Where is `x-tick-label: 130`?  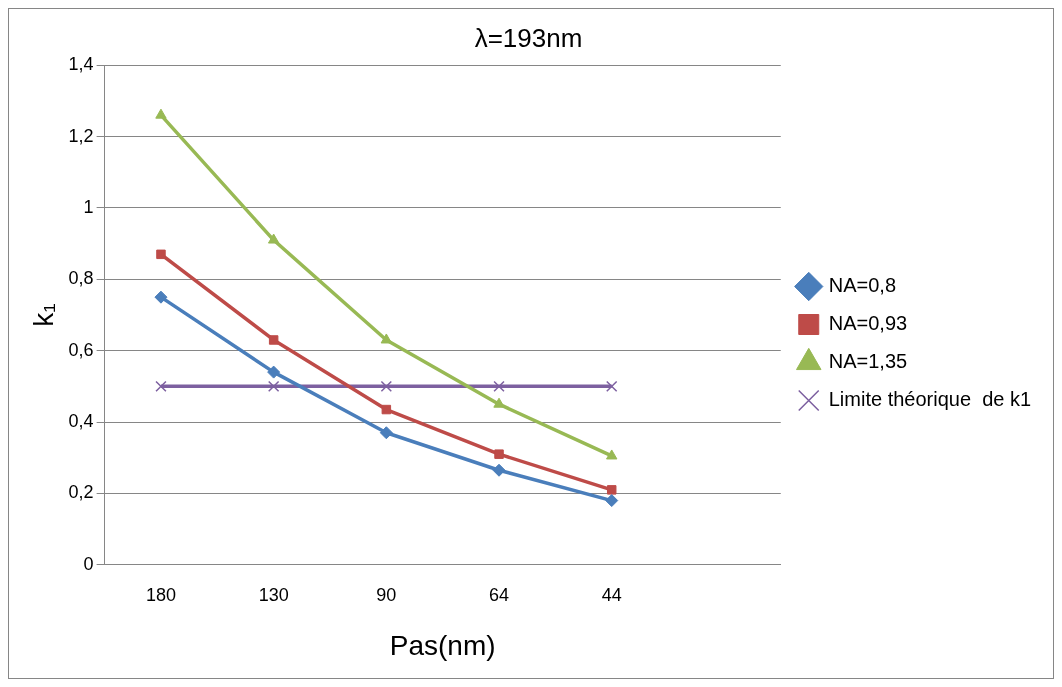
x-tick-label: 130 is located at coordinates (273, 594).